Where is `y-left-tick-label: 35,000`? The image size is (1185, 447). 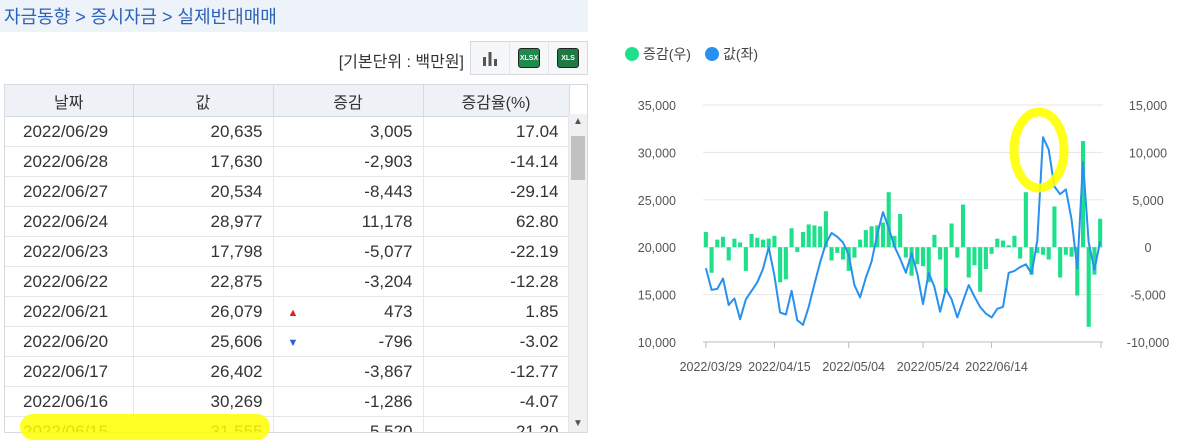 y-left-tick-label: 35,000 is located at coordinates (657, 106).